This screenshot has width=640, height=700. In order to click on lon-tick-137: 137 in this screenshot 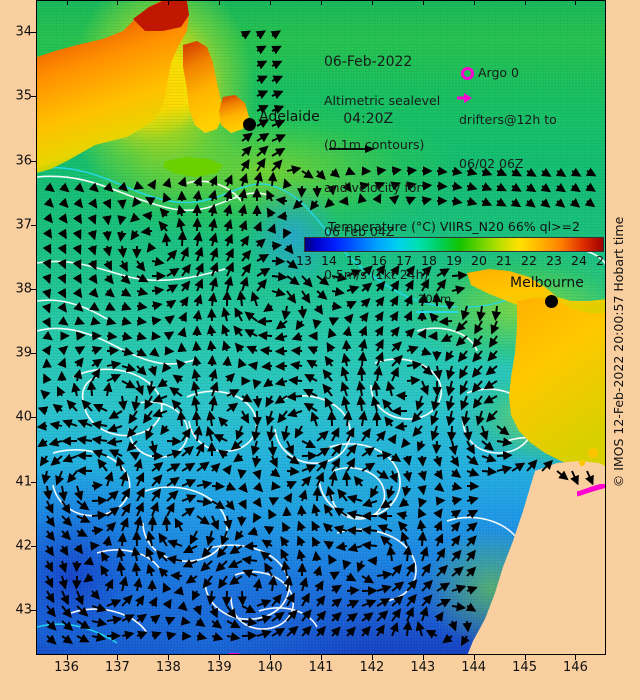, I will do `click(117, 667)`.